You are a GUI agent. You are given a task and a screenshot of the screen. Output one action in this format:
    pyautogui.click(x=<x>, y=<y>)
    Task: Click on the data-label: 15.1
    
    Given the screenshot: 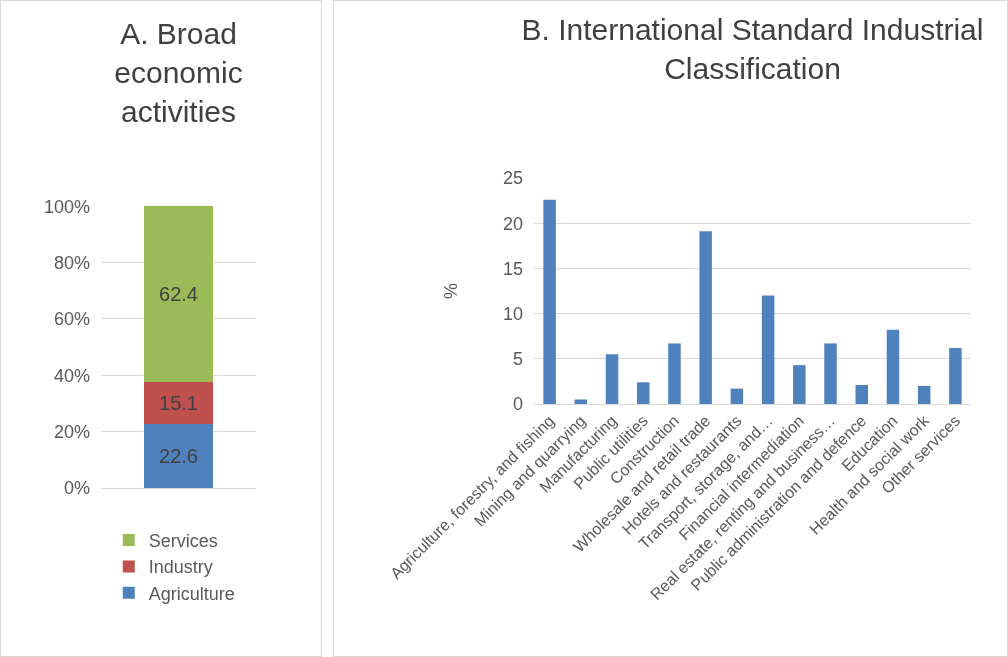 What is the action you would take?
    pyautogui.click(x=178, y=403)
    